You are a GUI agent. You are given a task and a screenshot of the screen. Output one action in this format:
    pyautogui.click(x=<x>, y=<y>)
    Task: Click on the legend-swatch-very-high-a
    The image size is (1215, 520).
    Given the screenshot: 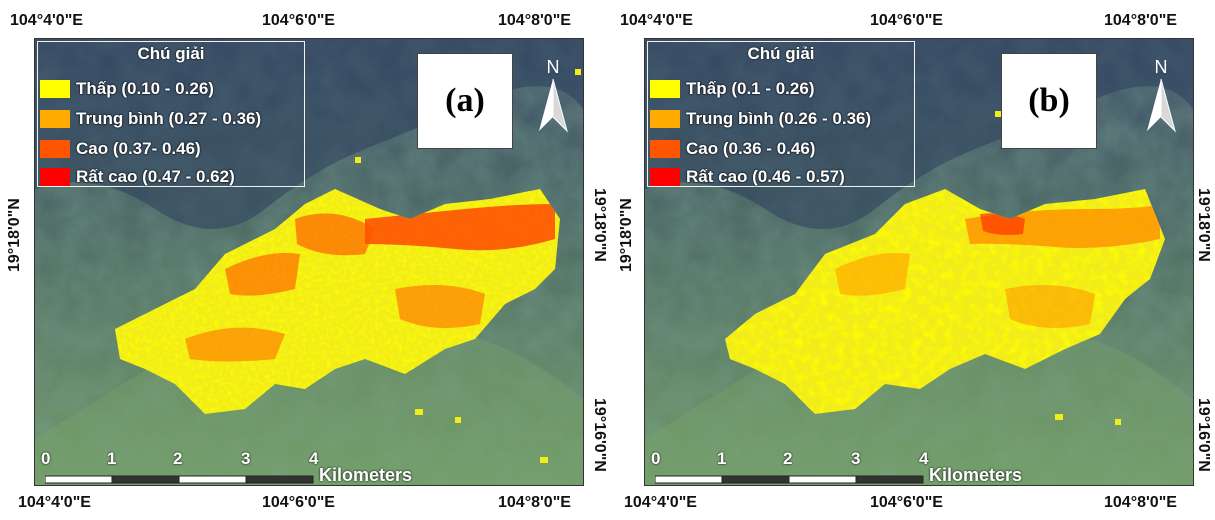 What is the action you would take?
    pyautogui.click(x=55, y=177)
    